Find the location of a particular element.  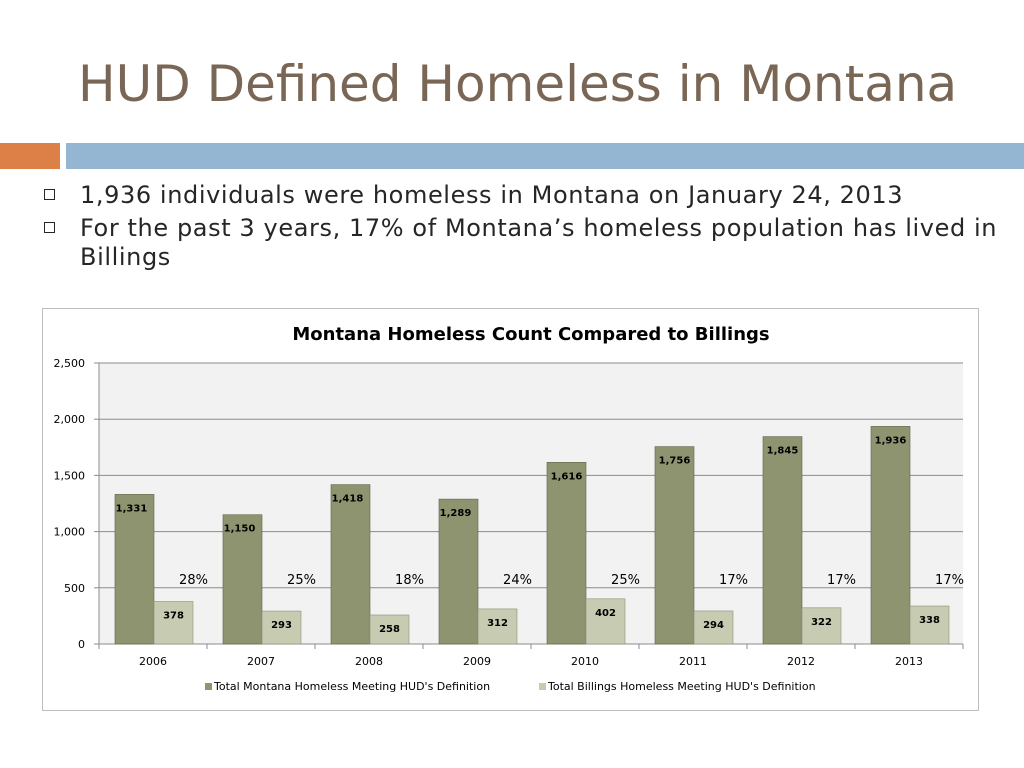

data-label-montana: 1,756 is located at coordinates (675, 461).